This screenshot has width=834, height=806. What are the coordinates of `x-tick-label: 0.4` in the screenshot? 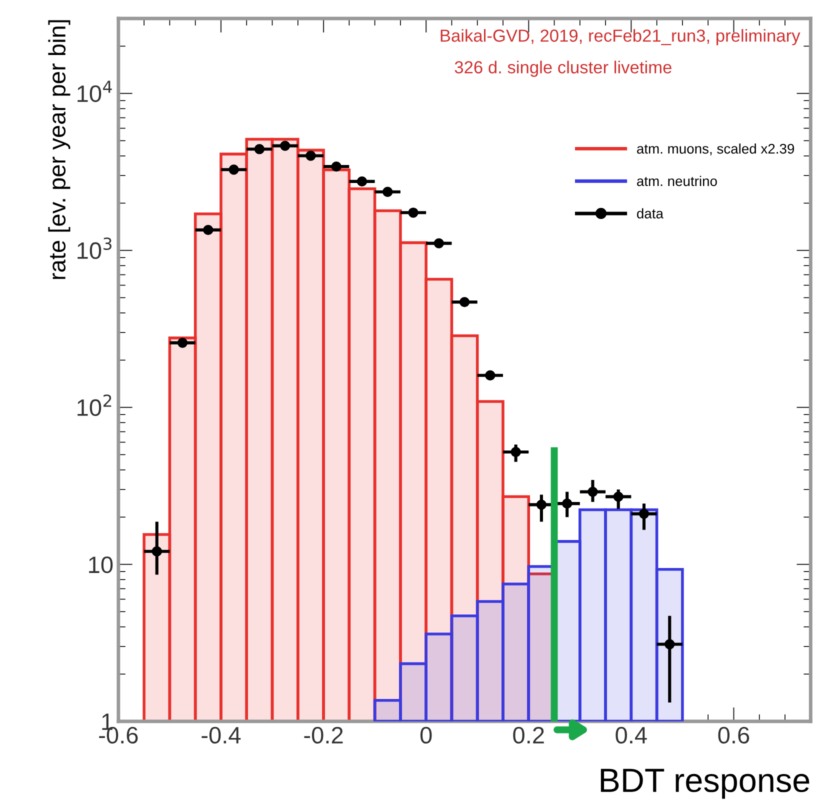 It's located at (631, 735).